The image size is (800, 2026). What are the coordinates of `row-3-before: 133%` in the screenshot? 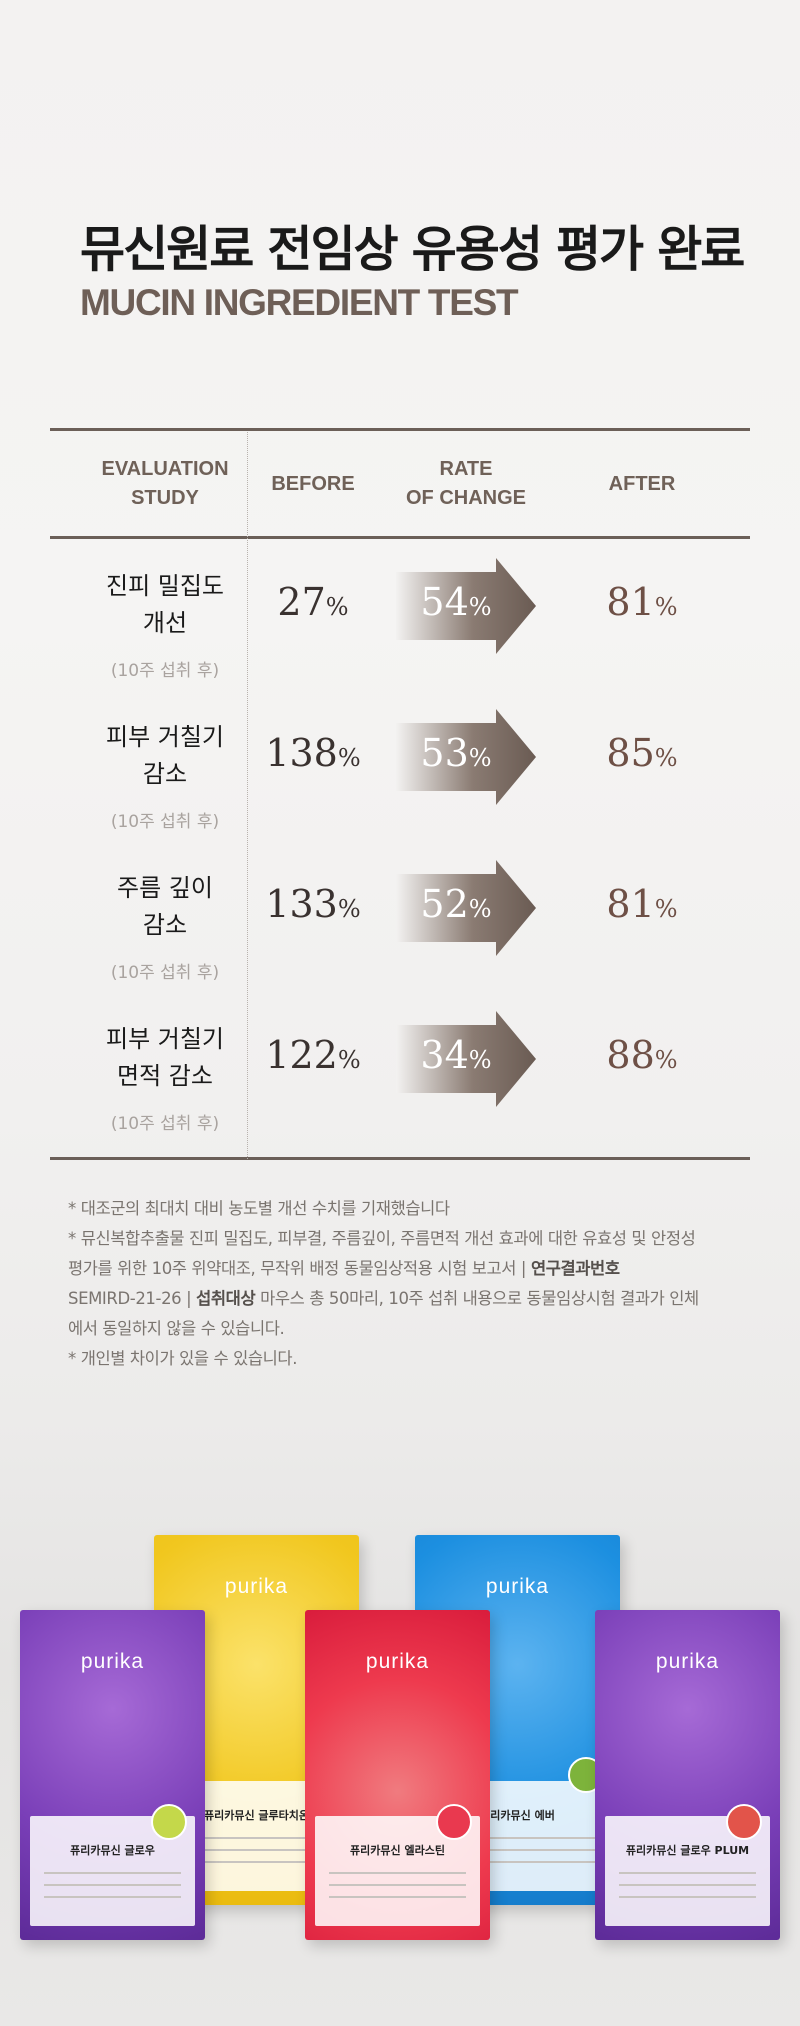 It's located at (313, 904).